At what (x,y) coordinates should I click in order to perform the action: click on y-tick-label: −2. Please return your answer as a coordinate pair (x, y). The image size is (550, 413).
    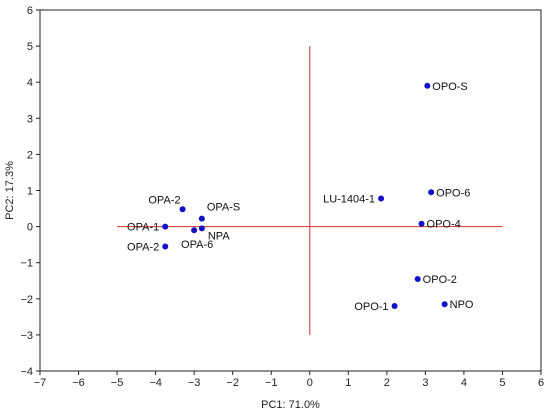
    Looking at the image, I should click on (26, 300).